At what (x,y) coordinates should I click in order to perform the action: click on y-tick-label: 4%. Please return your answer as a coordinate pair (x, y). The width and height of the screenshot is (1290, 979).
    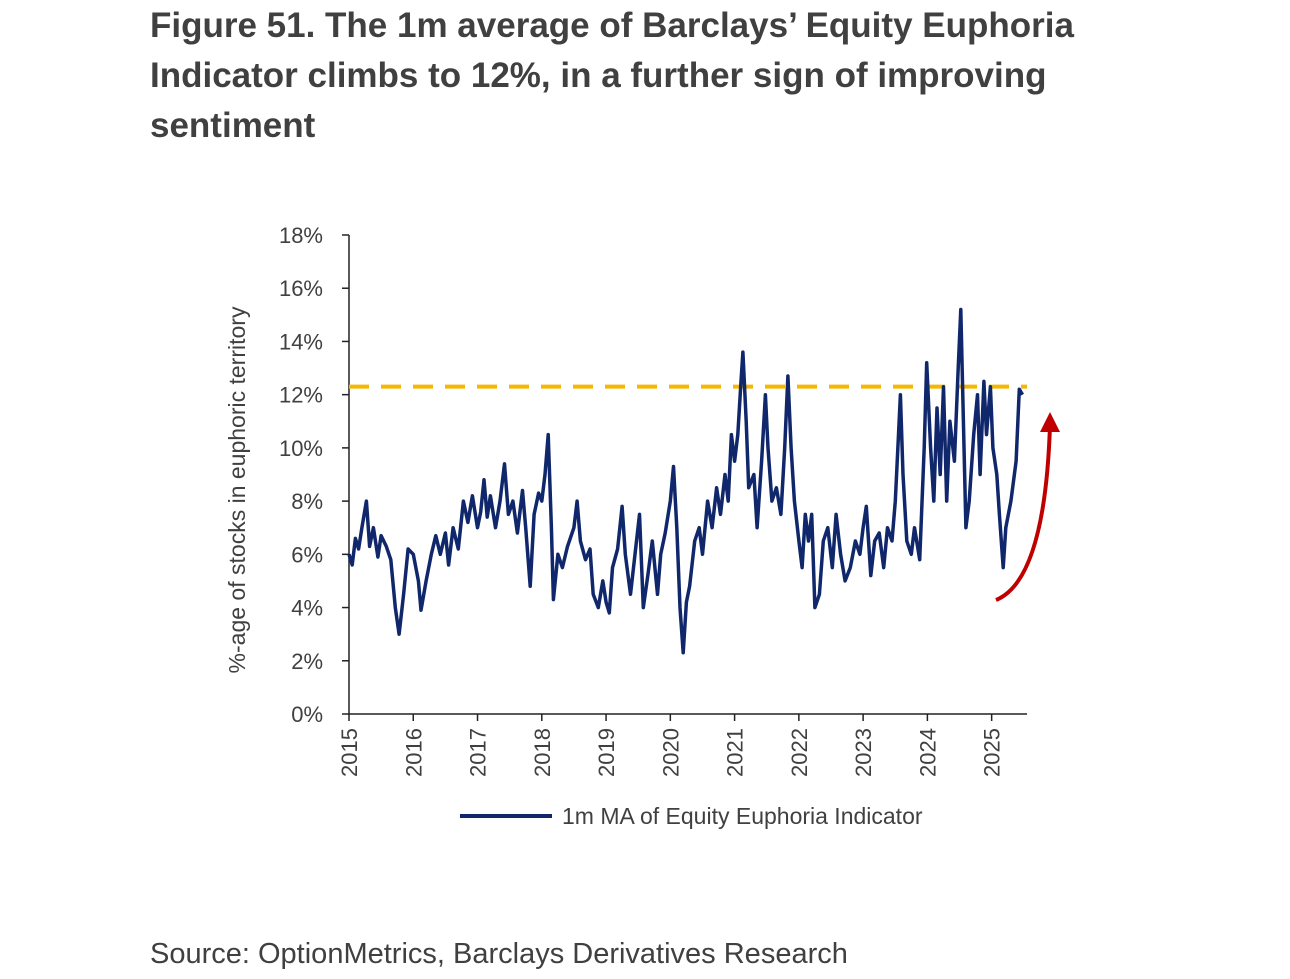
    Looking at the image, I should click on (307, 608).